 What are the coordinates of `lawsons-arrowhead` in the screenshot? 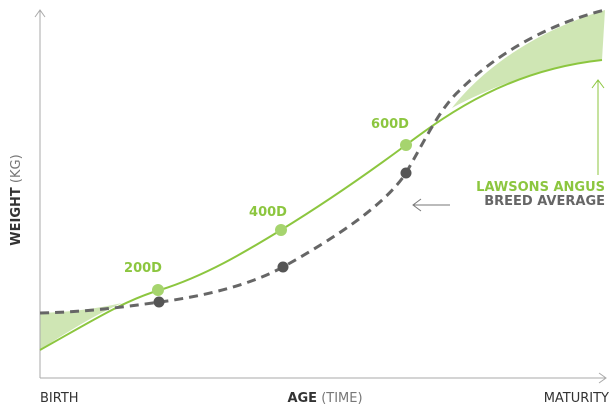 It's located at (598, 84).